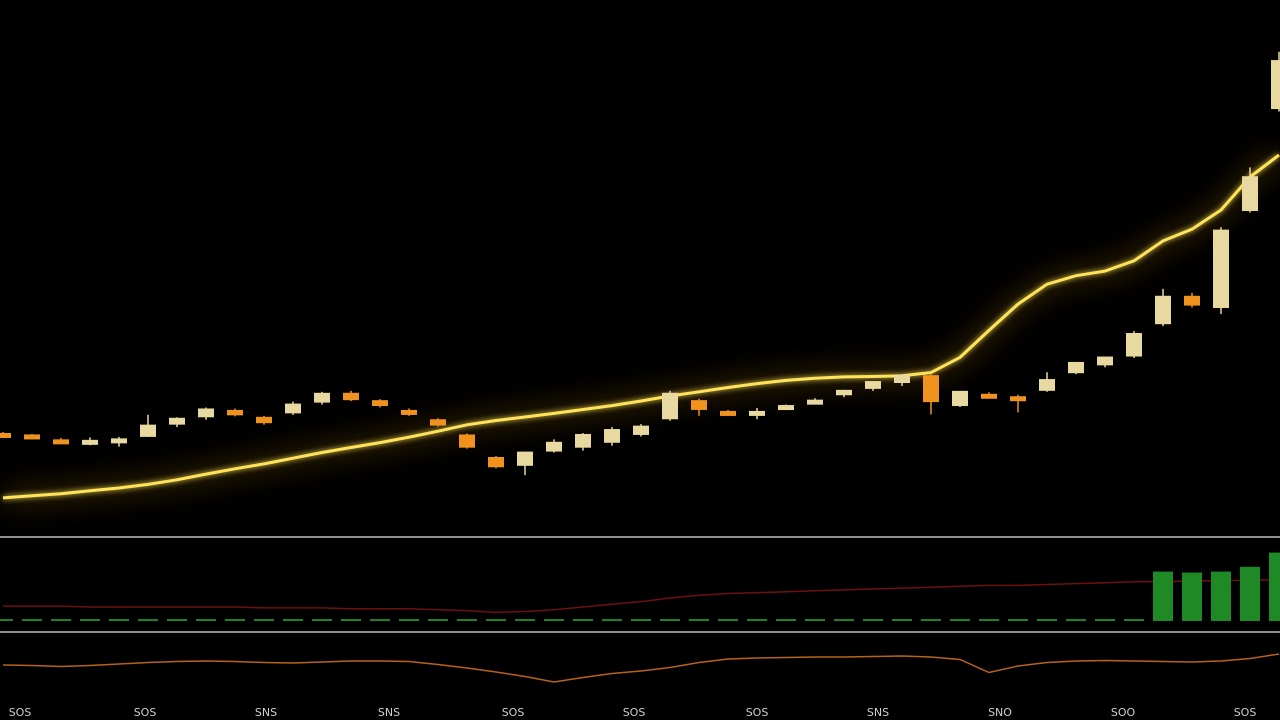 This screenshot has height=720, width=1280. What do you see at coordinates (641, 668) in the screenshot?
I see `oscillator-line` at bounding box center [641, 668].